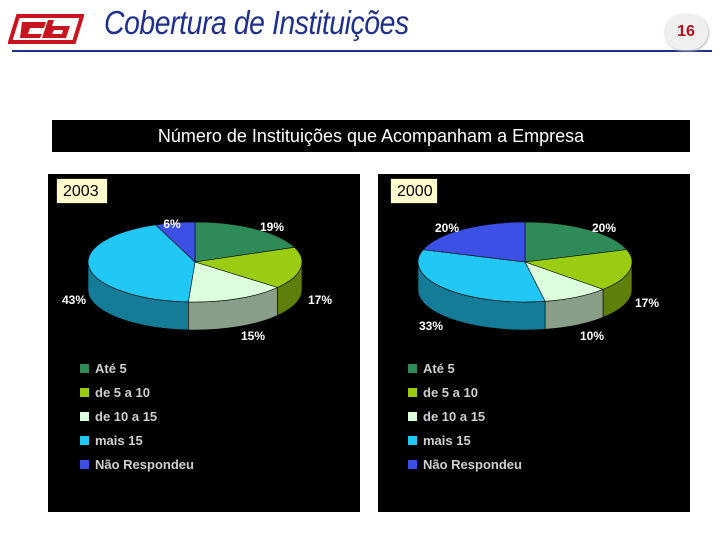  What do you see at coordinates (414, 191) in the screenshot?
I see `chart-title-2000: 2000` at bounding box center [414, 191].